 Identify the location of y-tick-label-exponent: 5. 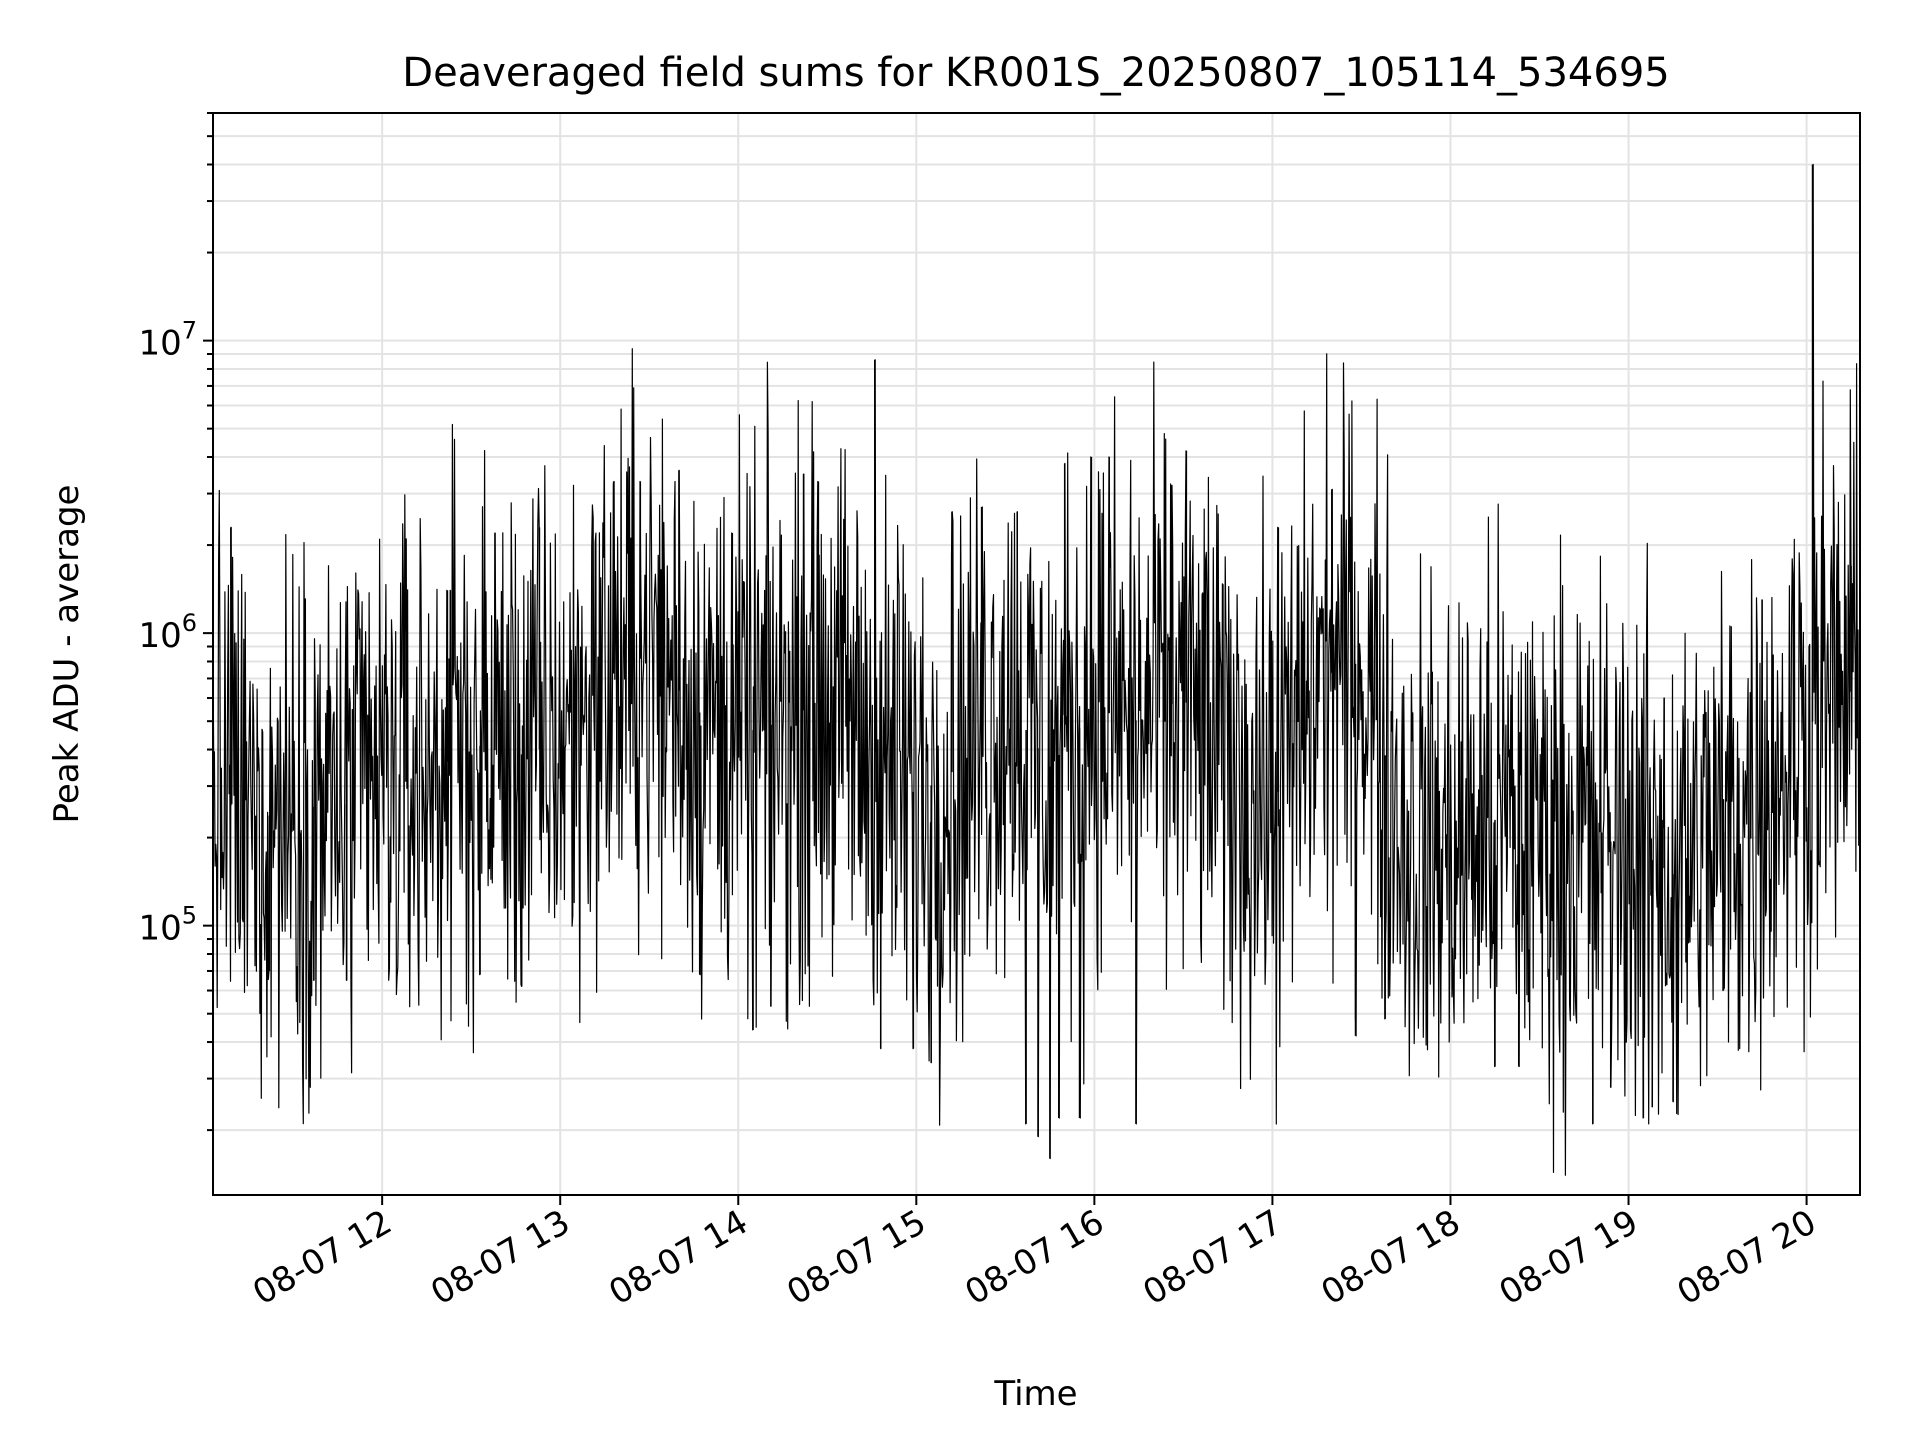
(189, 916).